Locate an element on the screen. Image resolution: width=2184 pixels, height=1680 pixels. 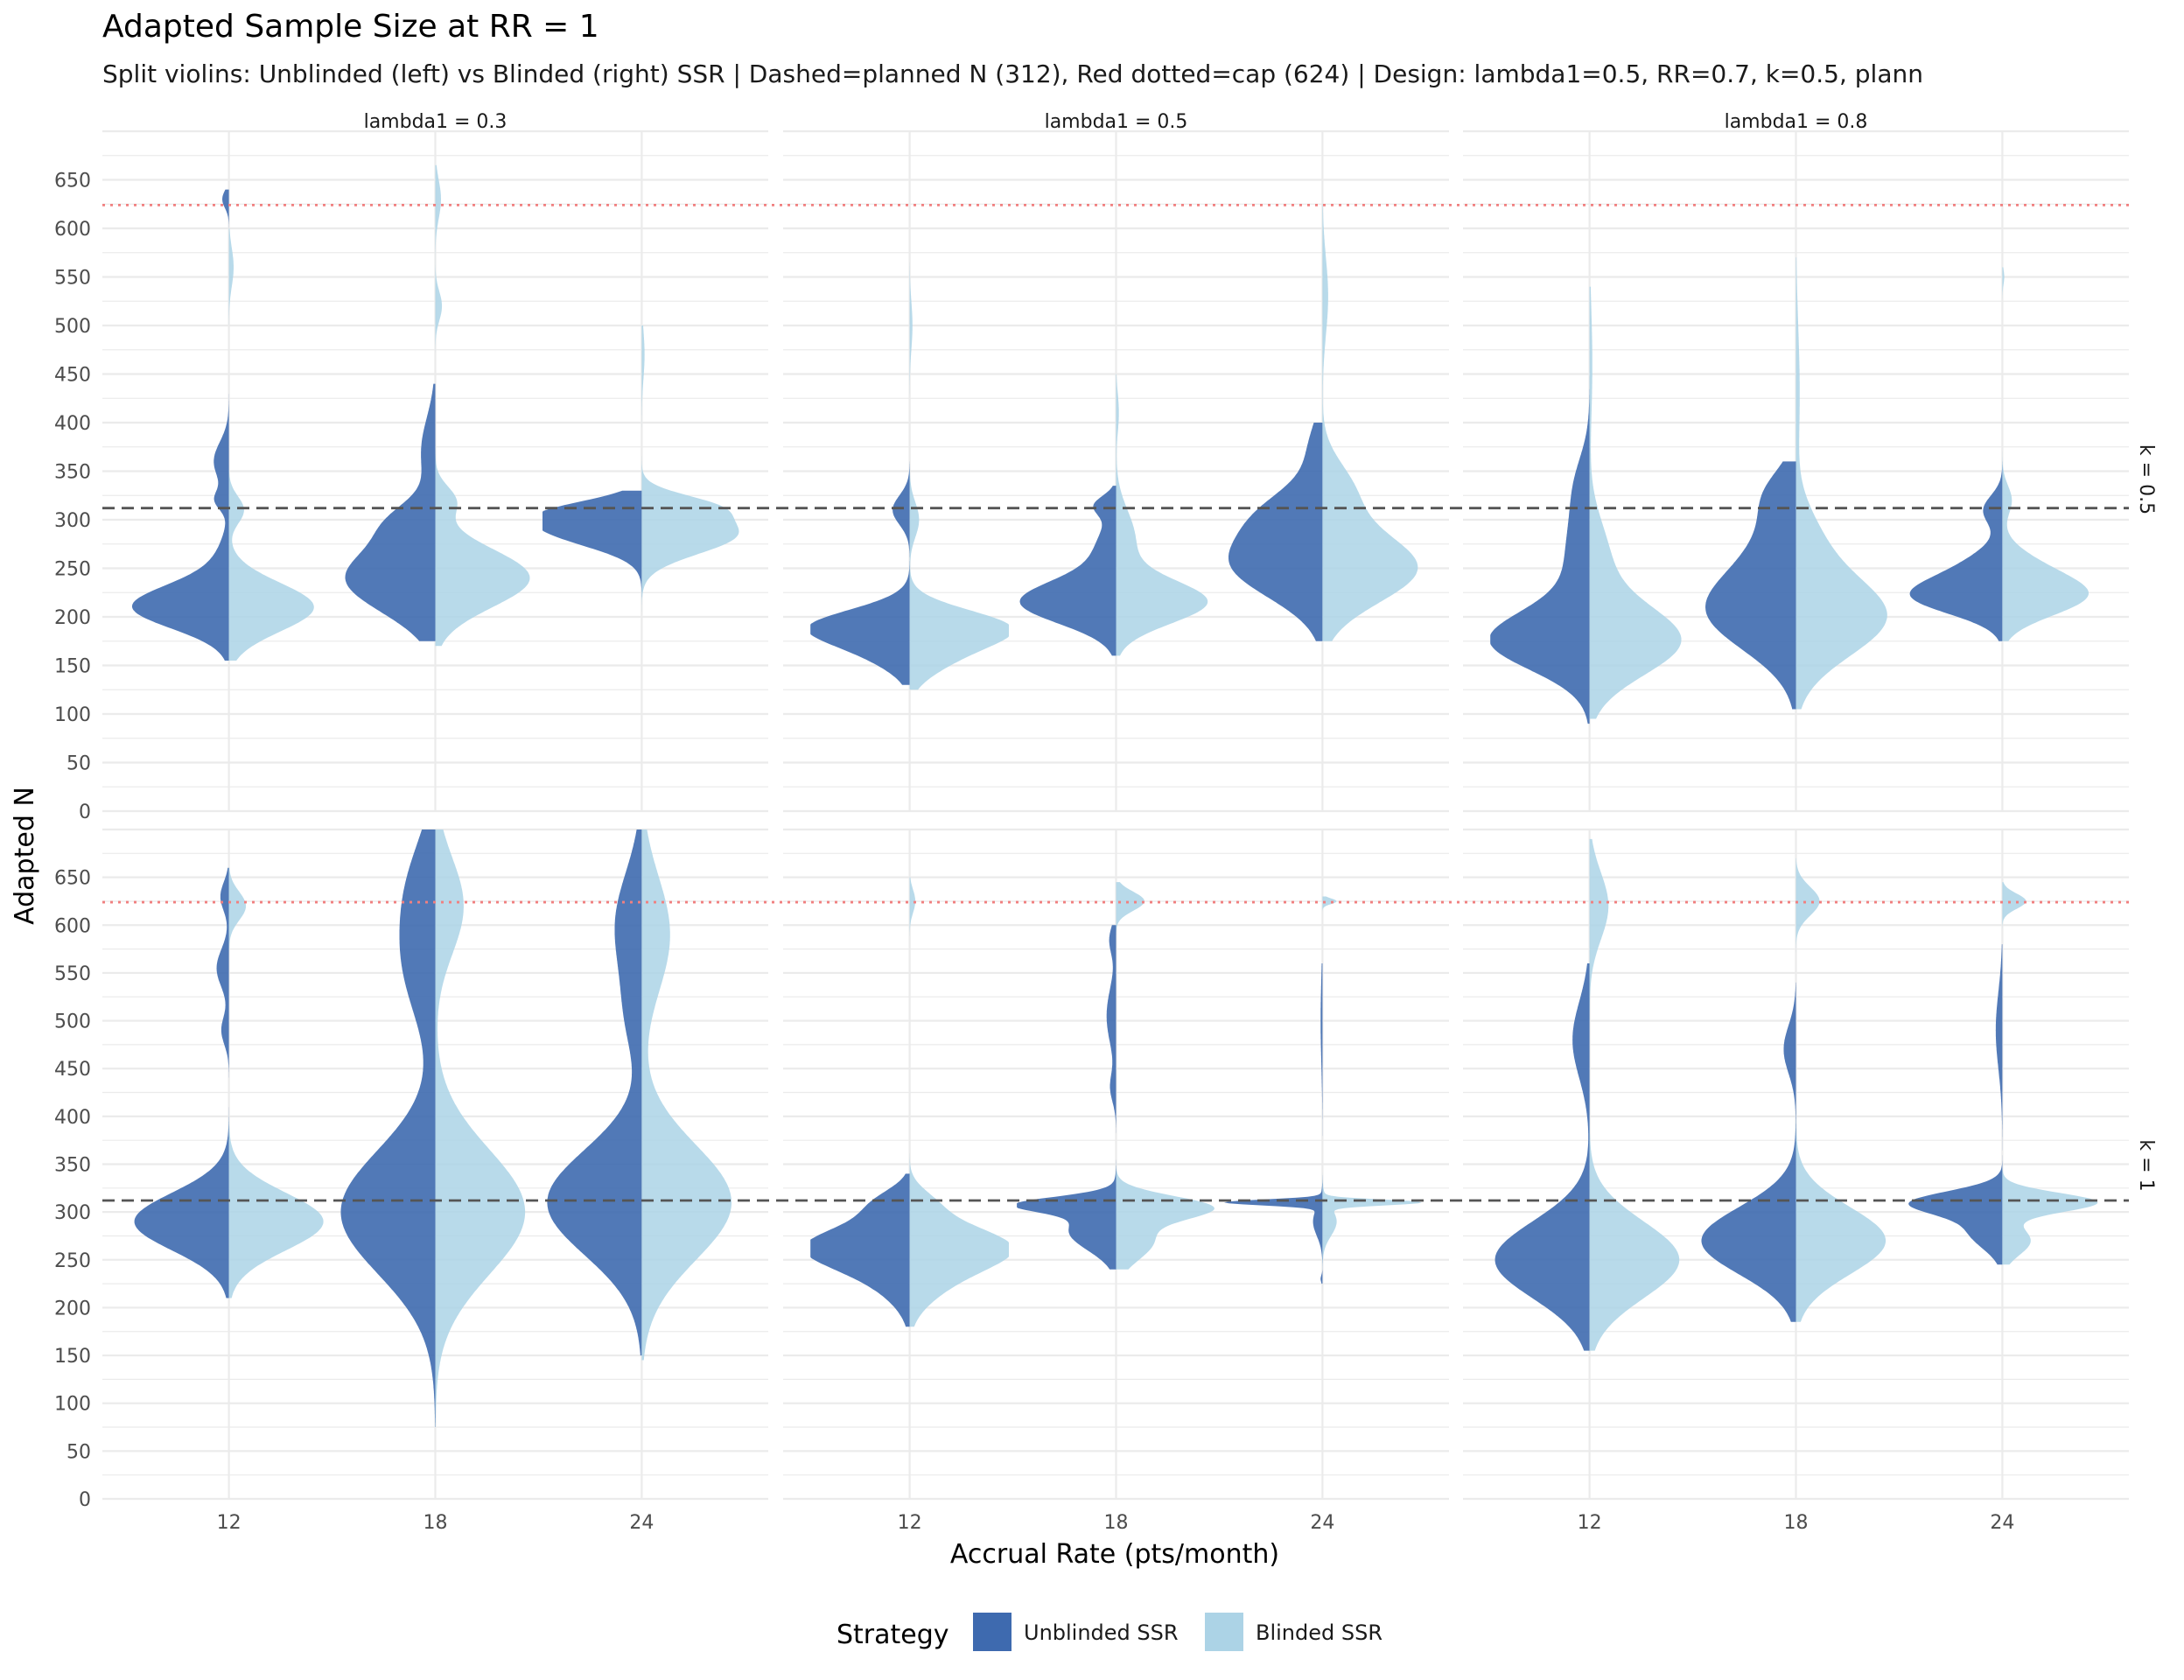
violin-blinded-x24-r0-c1 is located at coordinates (1370, 422).